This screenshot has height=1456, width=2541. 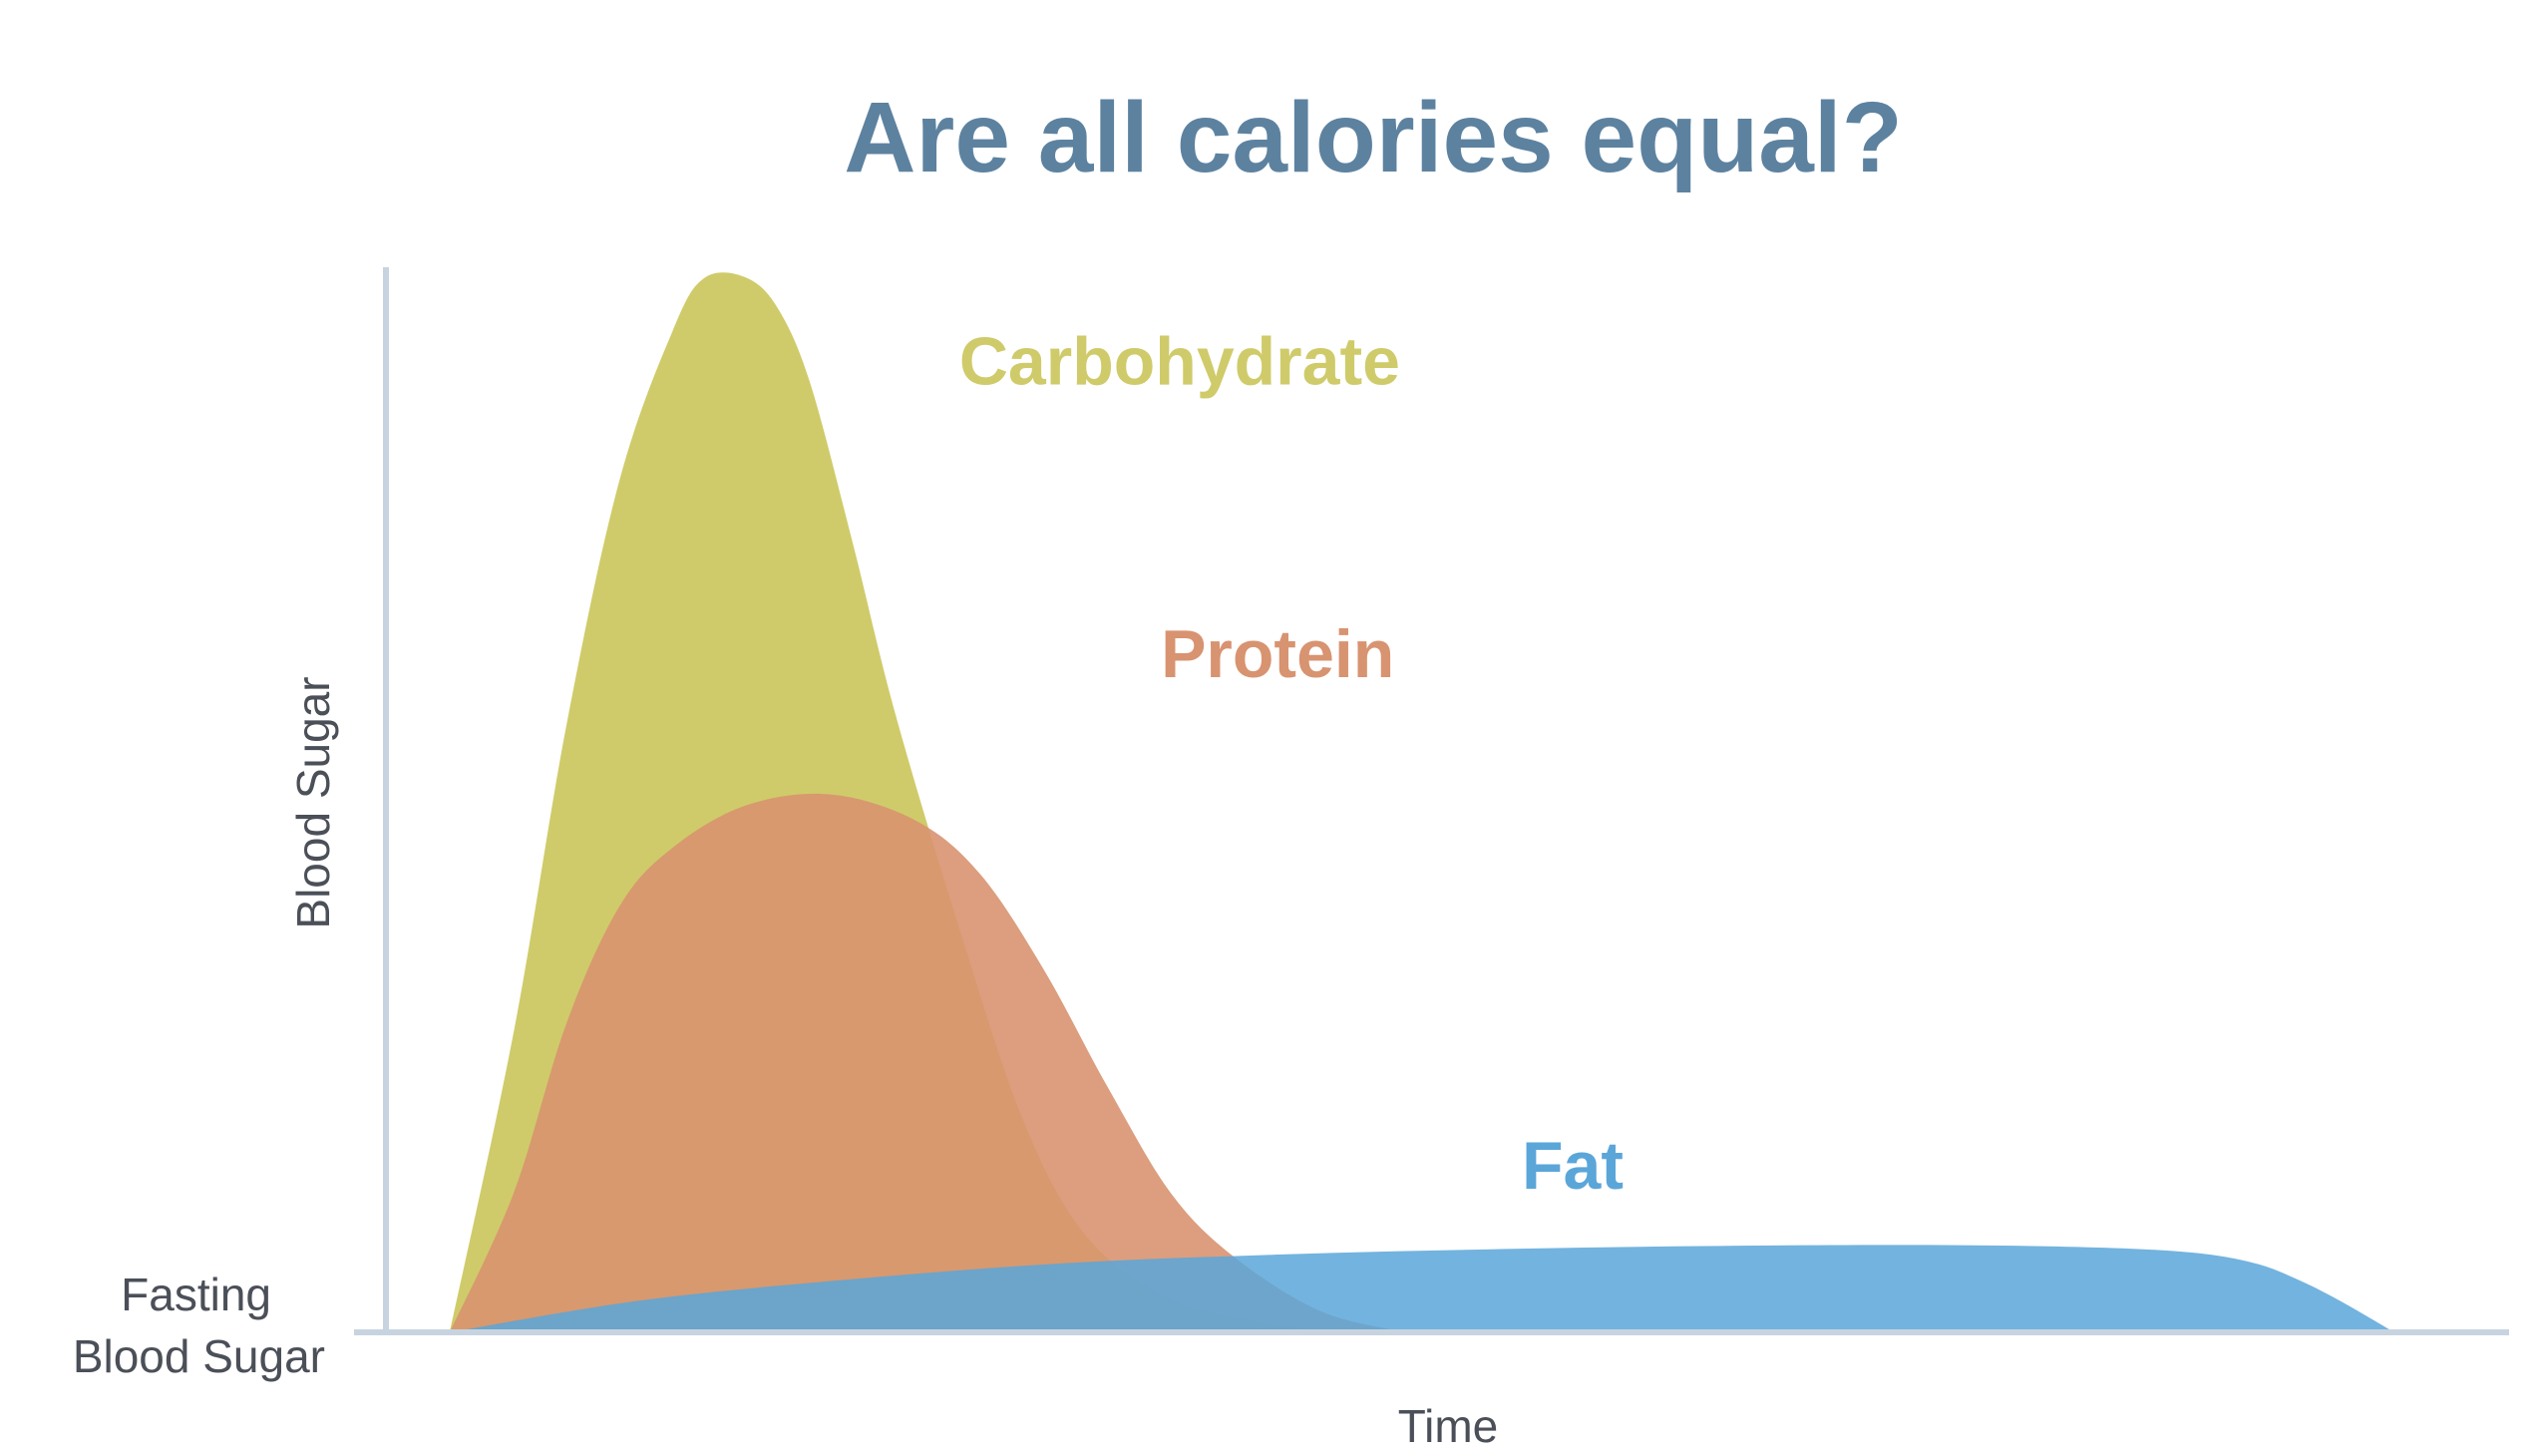 I want to click on series-label-protein: Protein, so click(x=1277, y=654).